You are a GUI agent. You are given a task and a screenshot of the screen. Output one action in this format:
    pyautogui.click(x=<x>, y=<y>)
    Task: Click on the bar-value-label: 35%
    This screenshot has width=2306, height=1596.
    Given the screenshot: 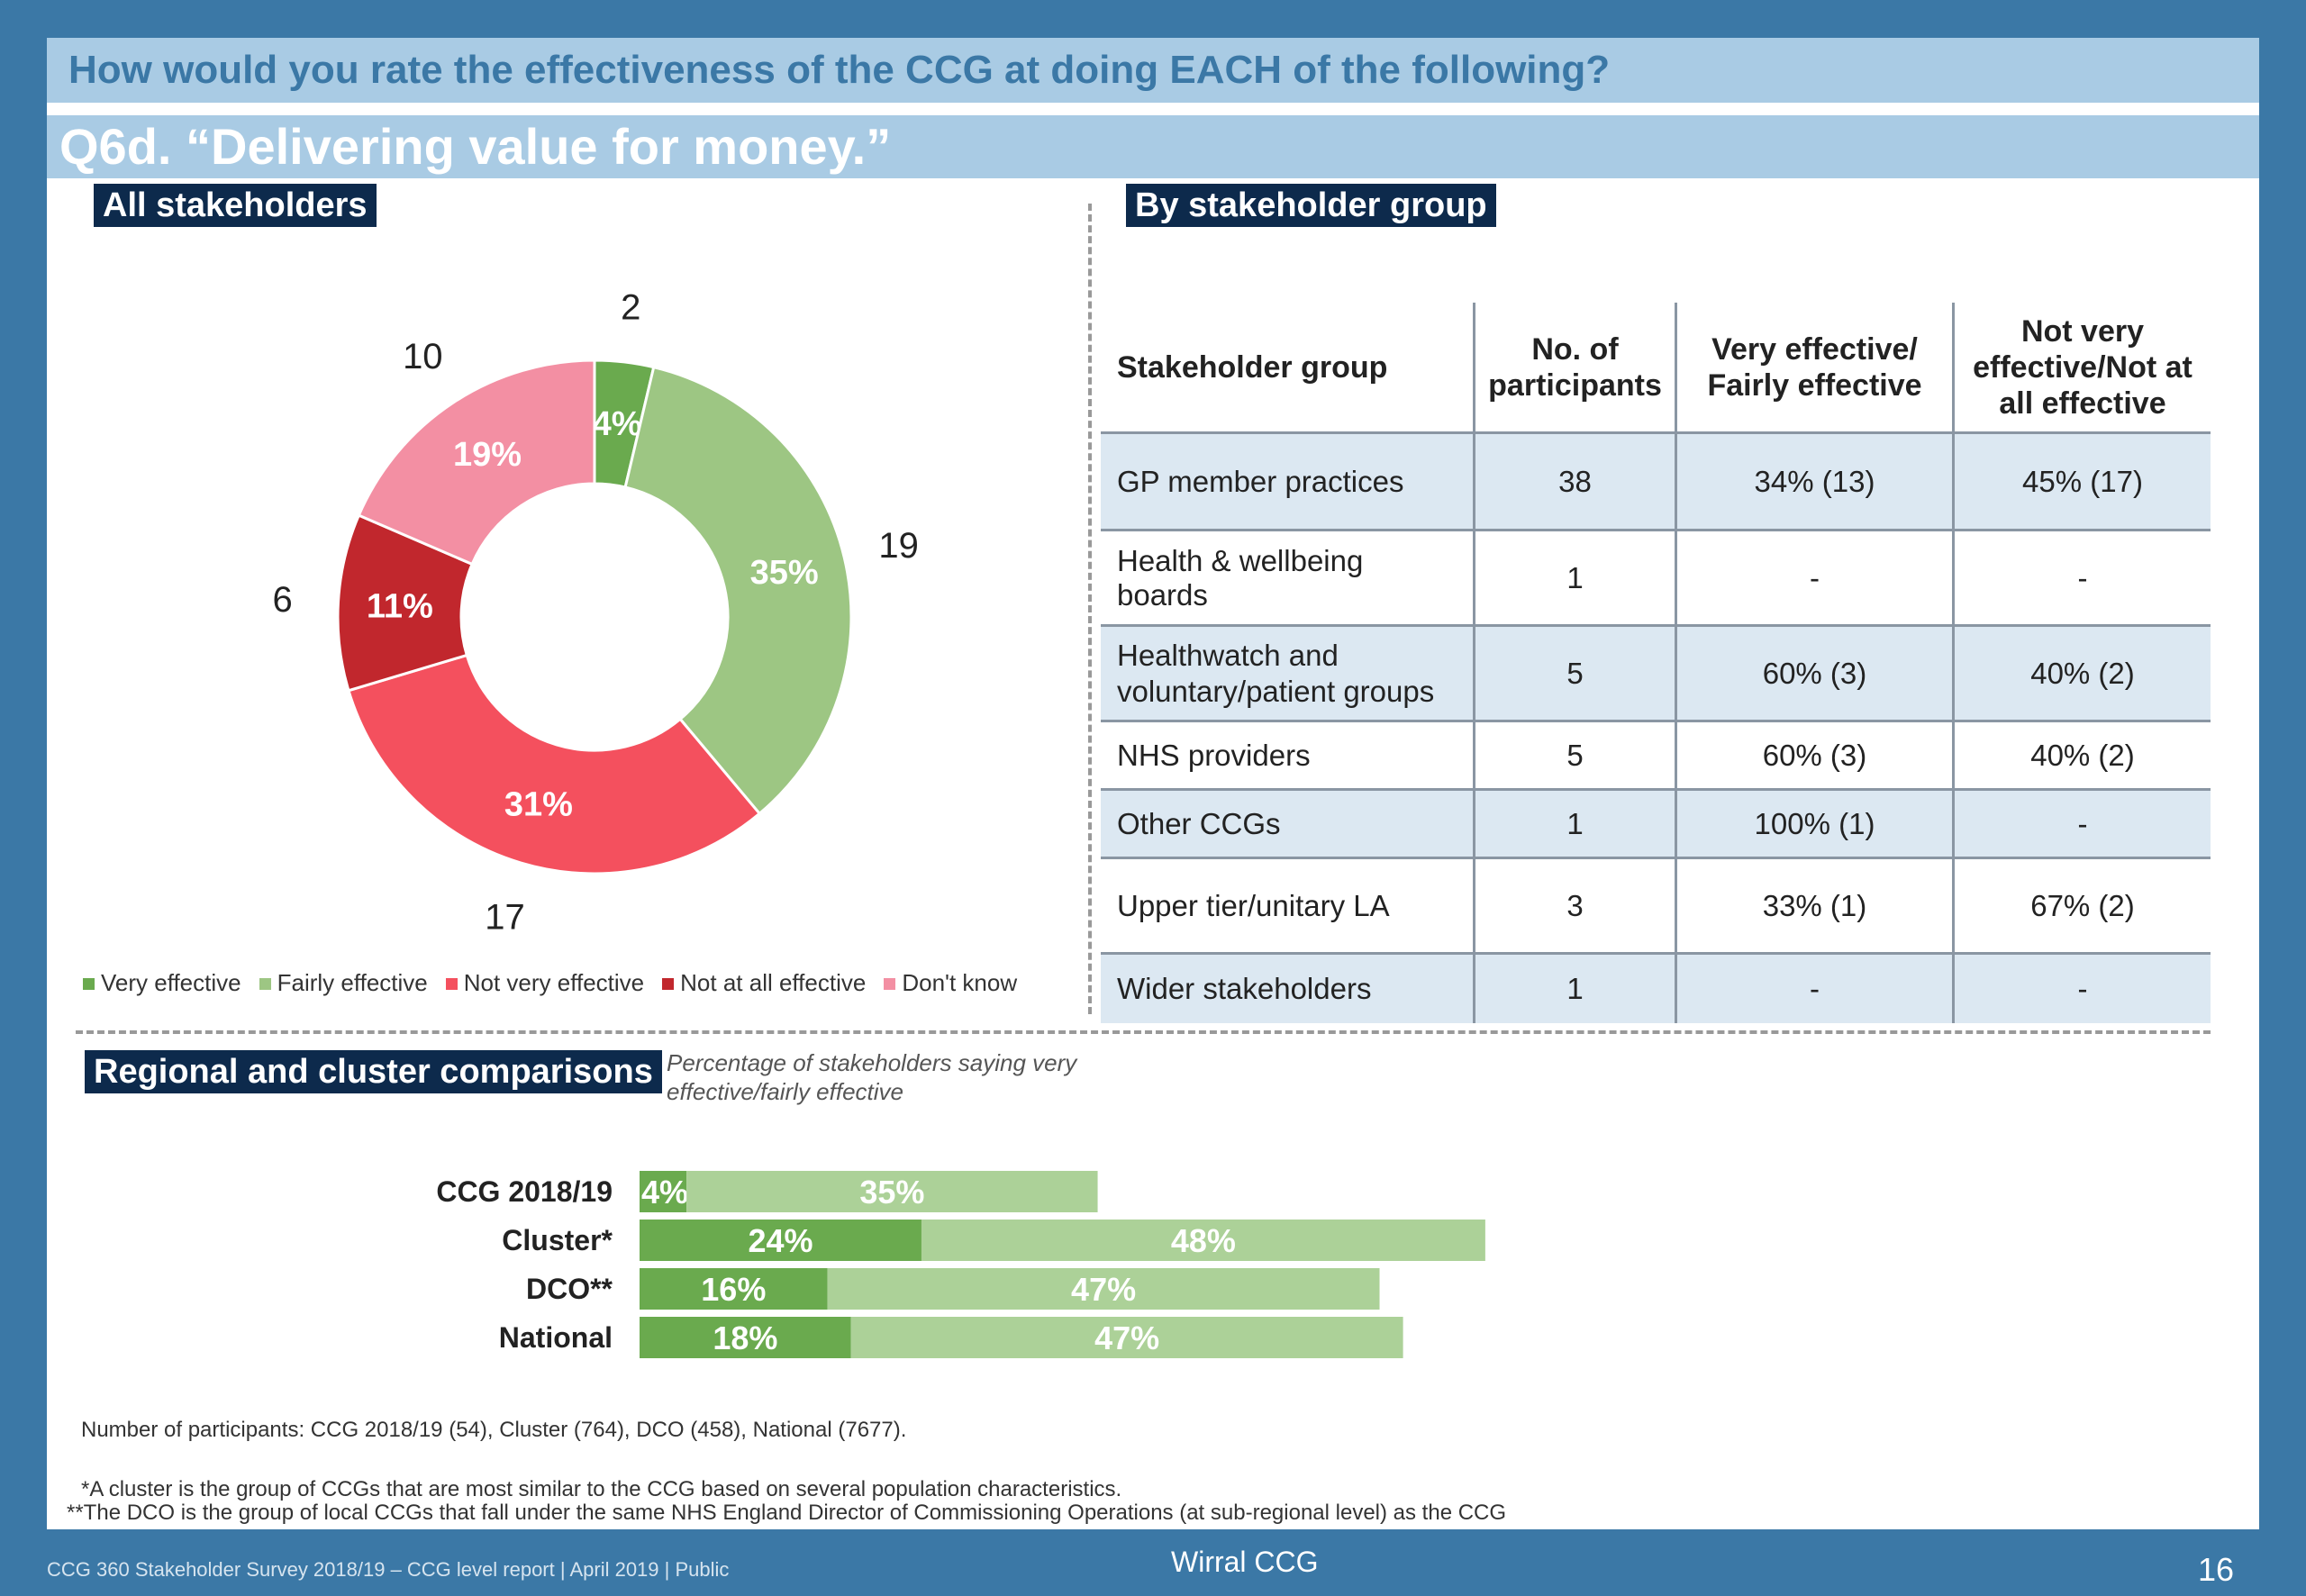 What is the action you would take?
    pyautogui.click(x=891, y=1192)
    